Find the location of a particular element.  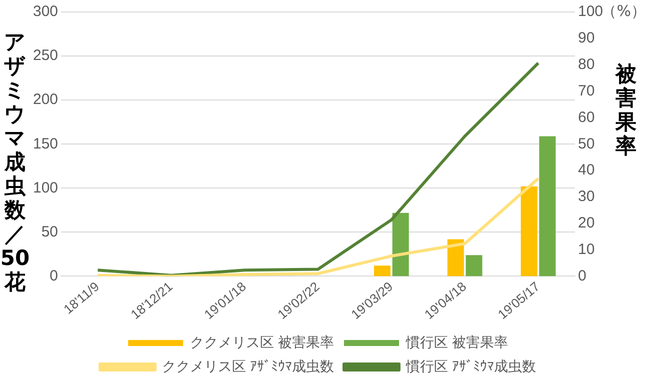

legend-label: 慣行区 被害果率 is located at coordinates (456, 342).